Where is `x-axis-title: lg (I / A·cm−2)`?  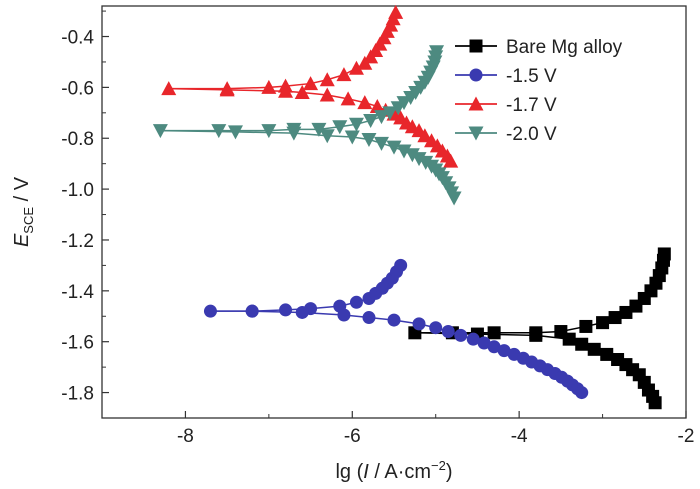 x-axis-title: lg (I / A·cm−2) is located at coordinates (393, 470).